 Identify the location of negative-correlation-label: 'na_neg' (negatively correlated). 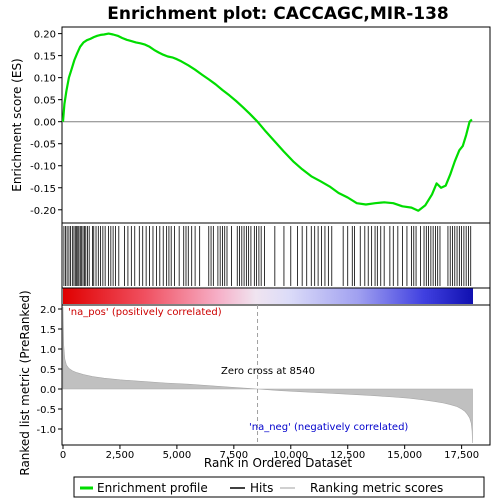
(328, 427).